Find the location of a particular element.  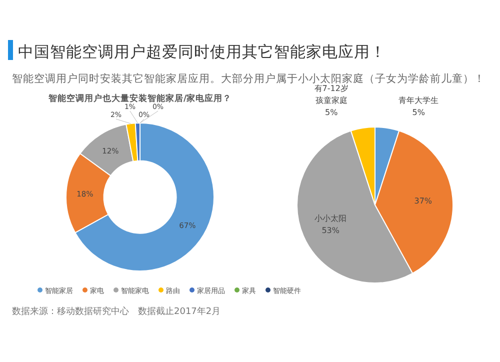

text: 中国智能空调用户超爱同时使用其它智能家电应用！ is located at coordinates (202, 52).